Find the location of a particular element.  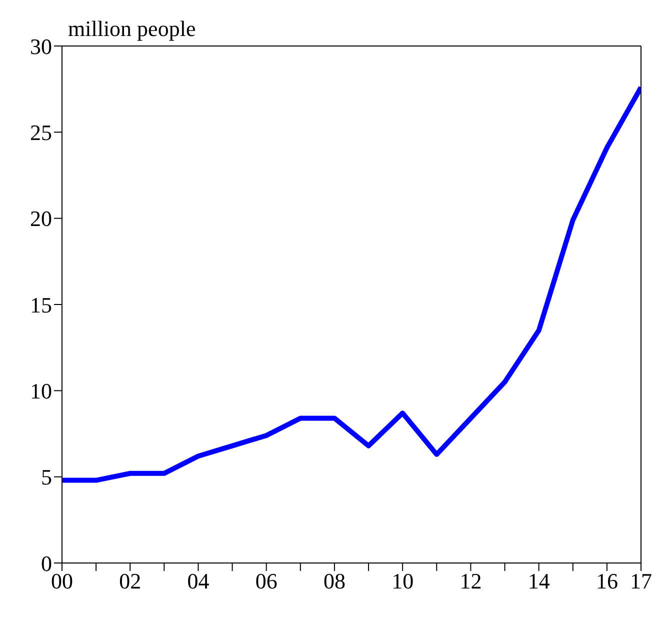

x-tick-label: 06 is located at coordinates (266, 581).